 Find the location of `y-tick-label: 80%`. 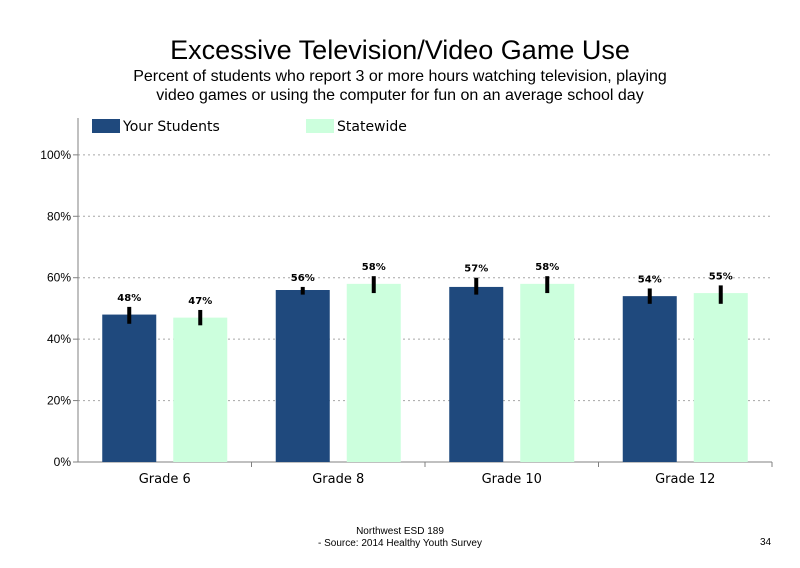

y-tick-label: 80% is located at coordinates (59, 216).